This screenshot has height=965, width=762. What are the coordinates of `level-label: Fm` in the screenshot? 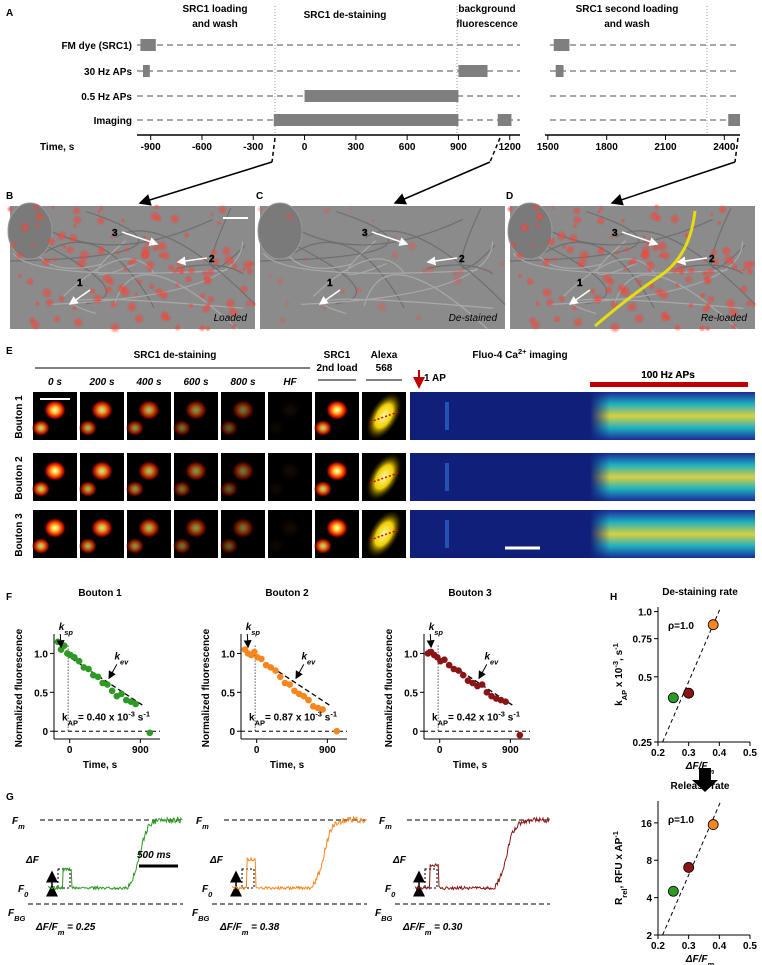 It's located at (385, 823).